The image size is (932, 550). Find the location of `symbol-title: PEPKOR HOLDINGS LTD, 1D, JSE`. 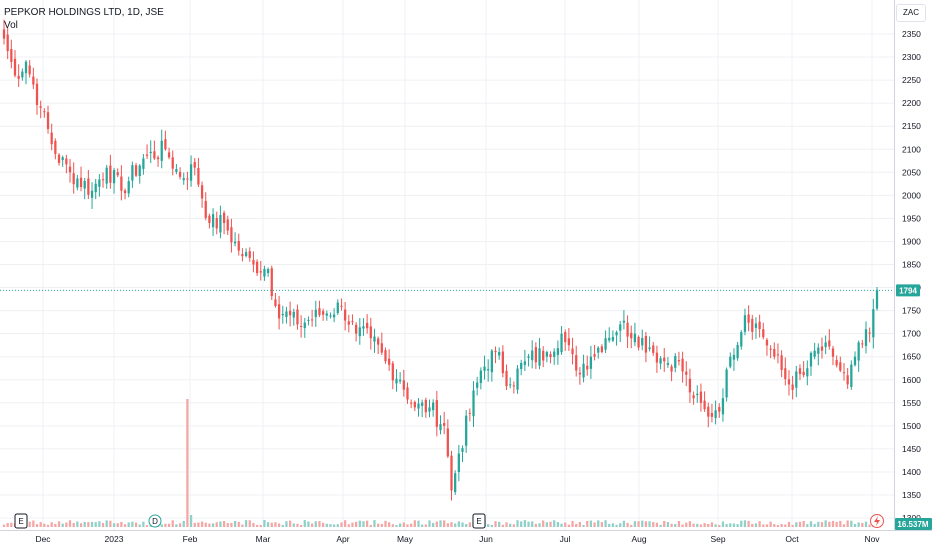

symbol-title: PEPKOR HOLDINGS LTD, 1D, JSE is located at coordinates (84, 12).